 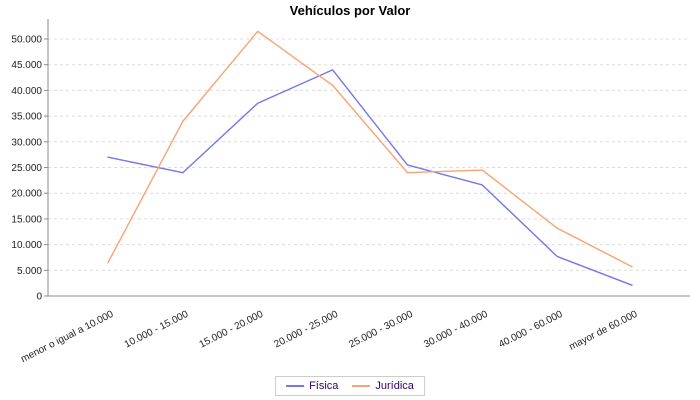 I want to click on x-category-label: 10.000 - 15.000, so click(x=157, y=330).